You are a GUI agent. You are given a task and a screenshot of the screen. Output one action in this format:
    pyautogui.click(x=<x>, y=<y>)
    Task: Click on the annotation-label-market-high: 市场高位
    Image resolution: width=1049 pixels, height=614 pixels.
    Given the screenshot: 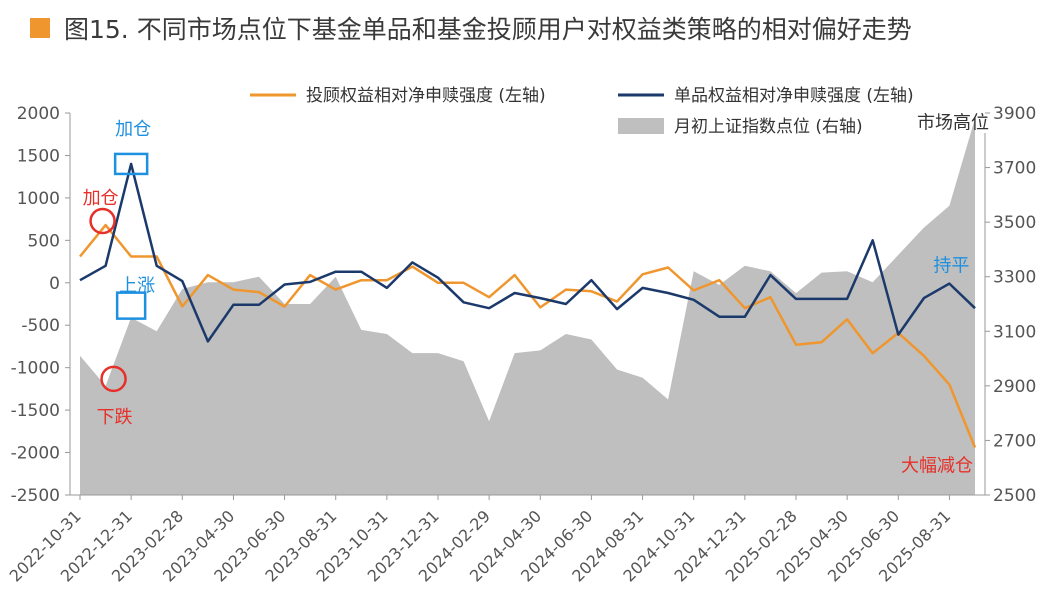 What is the action you would take?
    pyautogui.click(x=953, y=122)
    